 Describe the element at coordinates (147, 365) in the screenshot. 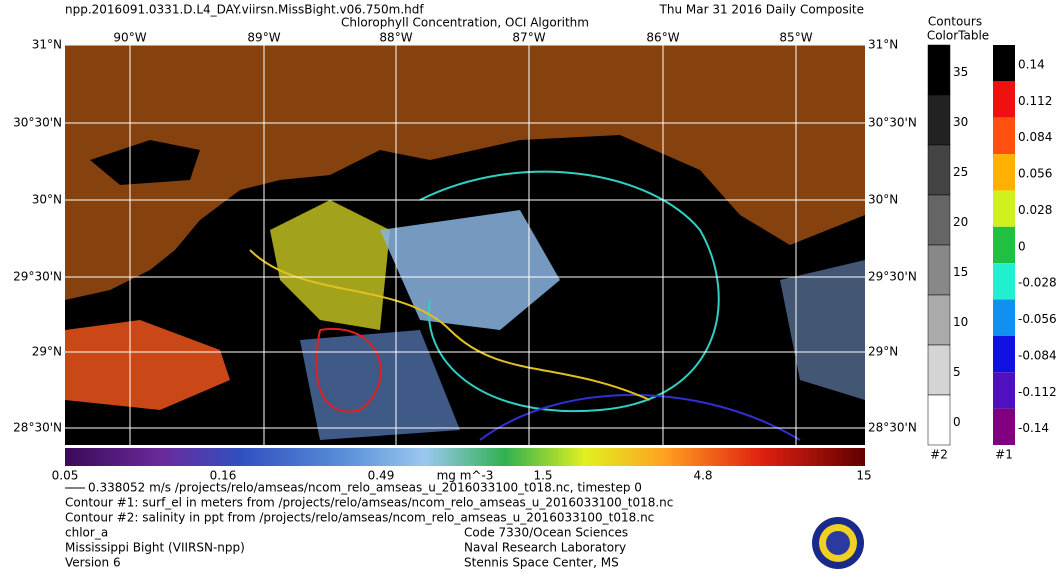

I see `river-plume` at that location.